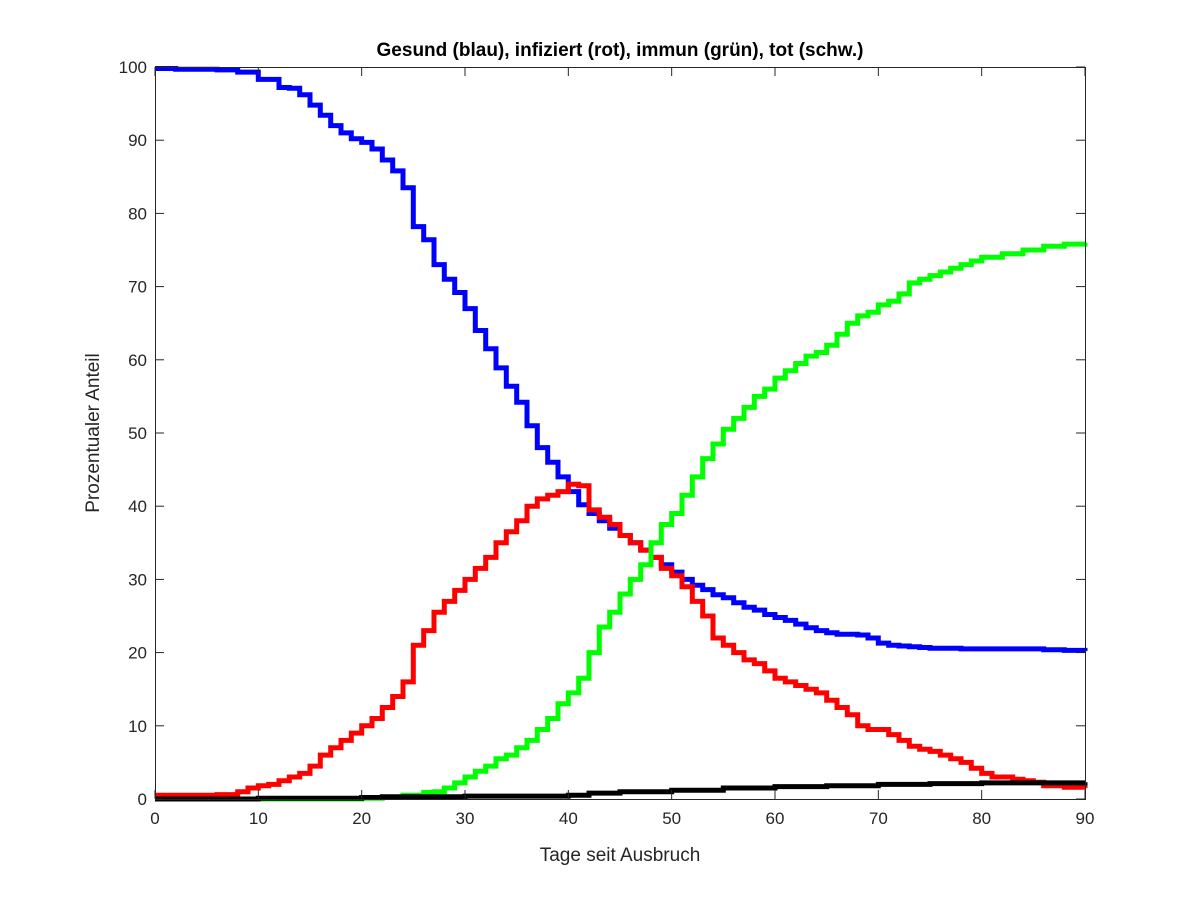  Describe the element at coordinates (878, 818) in the screenshot. I see `x-tick-label: 70` at that location.